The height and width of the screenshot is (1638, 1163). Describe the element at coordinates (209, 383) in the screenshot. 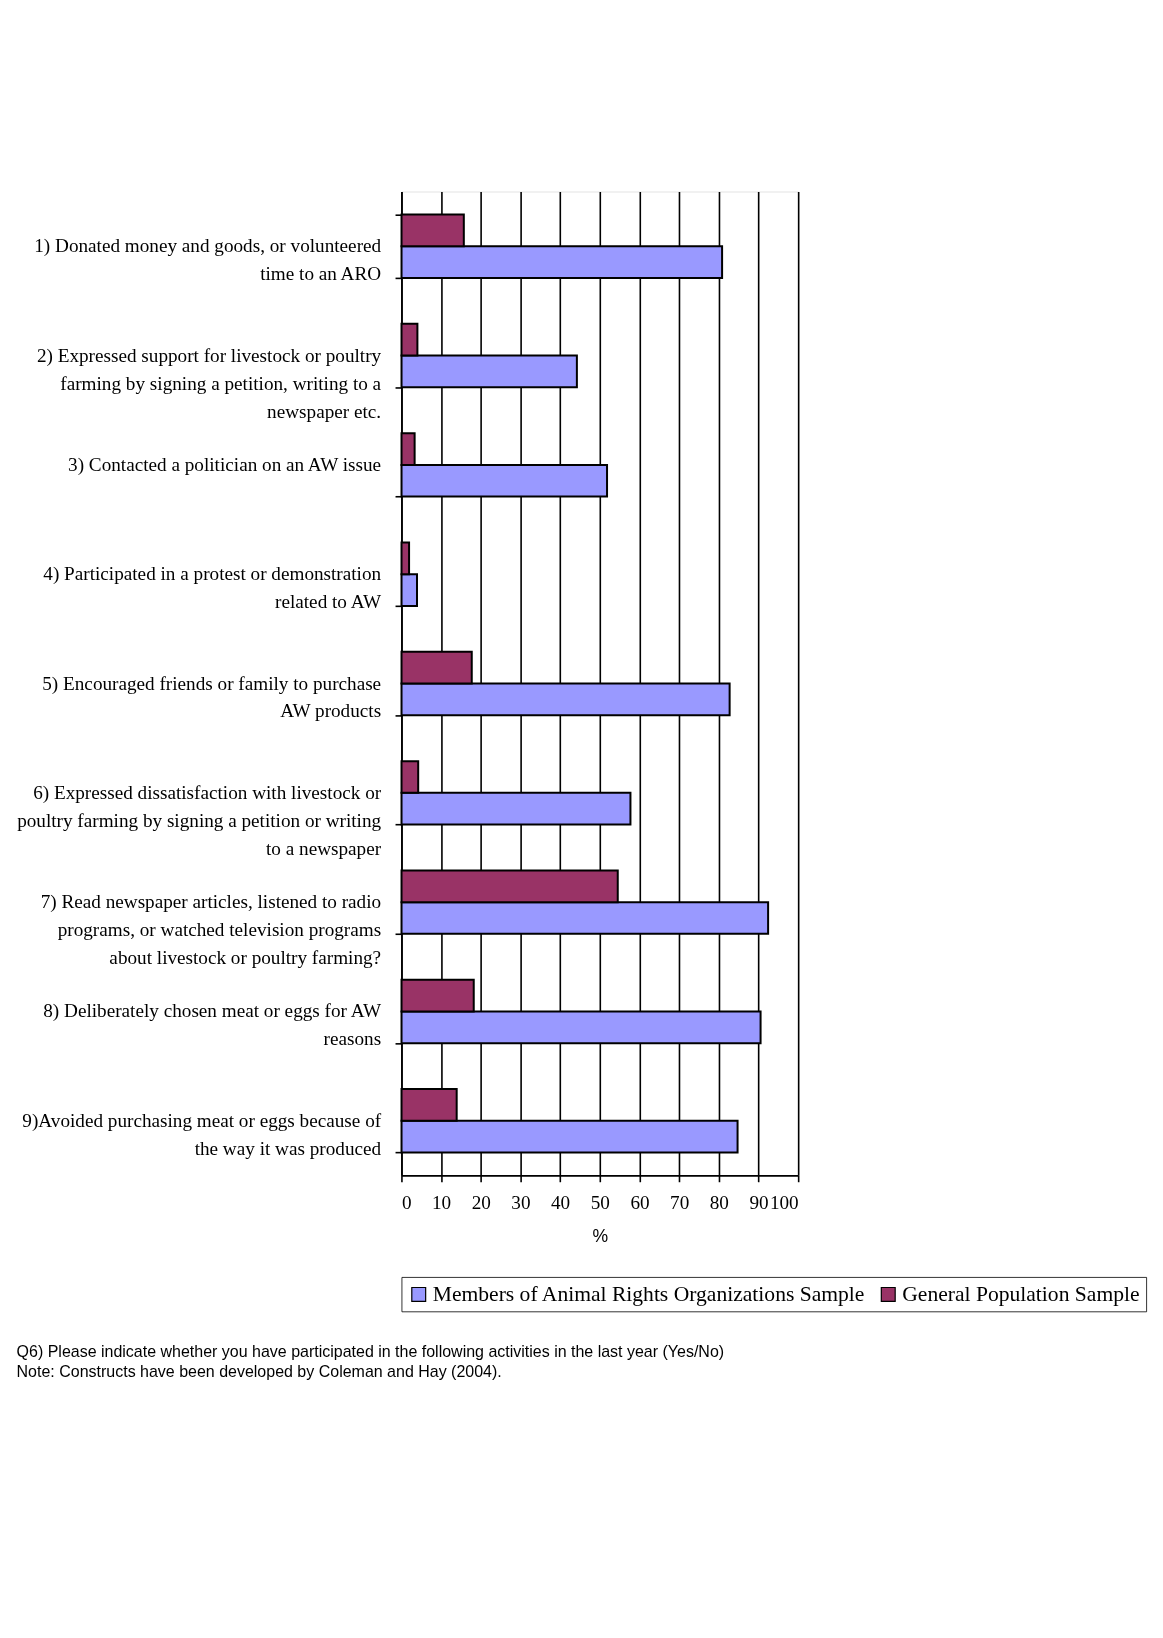

I see `y-tick-label: 2) Expressed support for livestock or poultry farming by signing a petition, writing to a newspaper etc.` at that location.